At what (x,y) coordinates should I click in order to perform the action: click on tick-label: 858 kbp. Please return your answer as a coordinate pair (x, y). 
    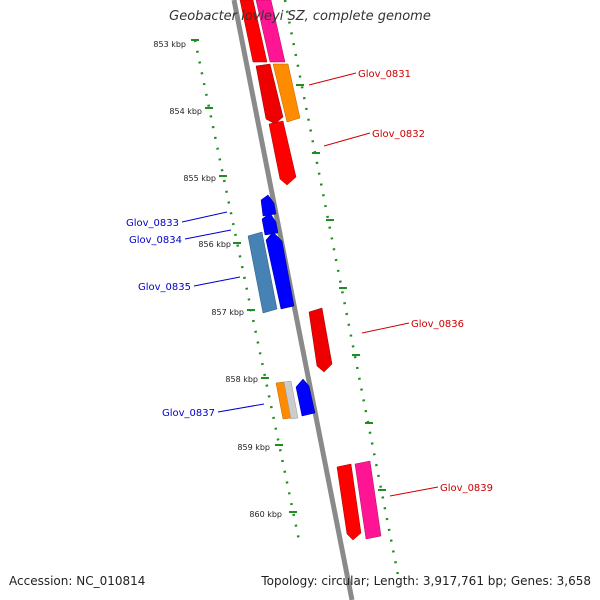
    Looking at the image, I should click on (241, 379).